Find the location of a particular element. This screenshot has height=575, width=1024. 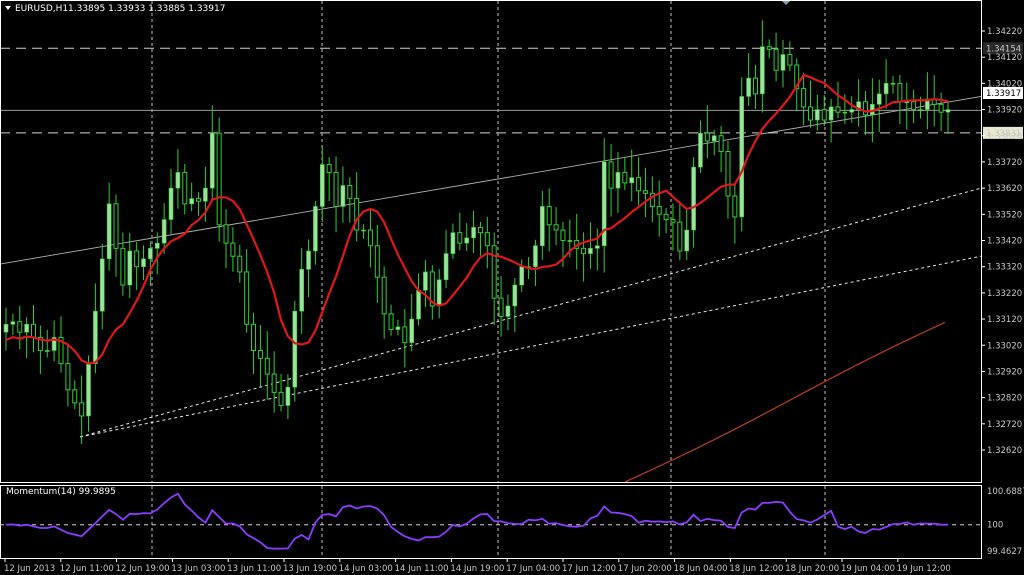

price-axis-label: 1.32820 is located at coordinates (1004, 399).